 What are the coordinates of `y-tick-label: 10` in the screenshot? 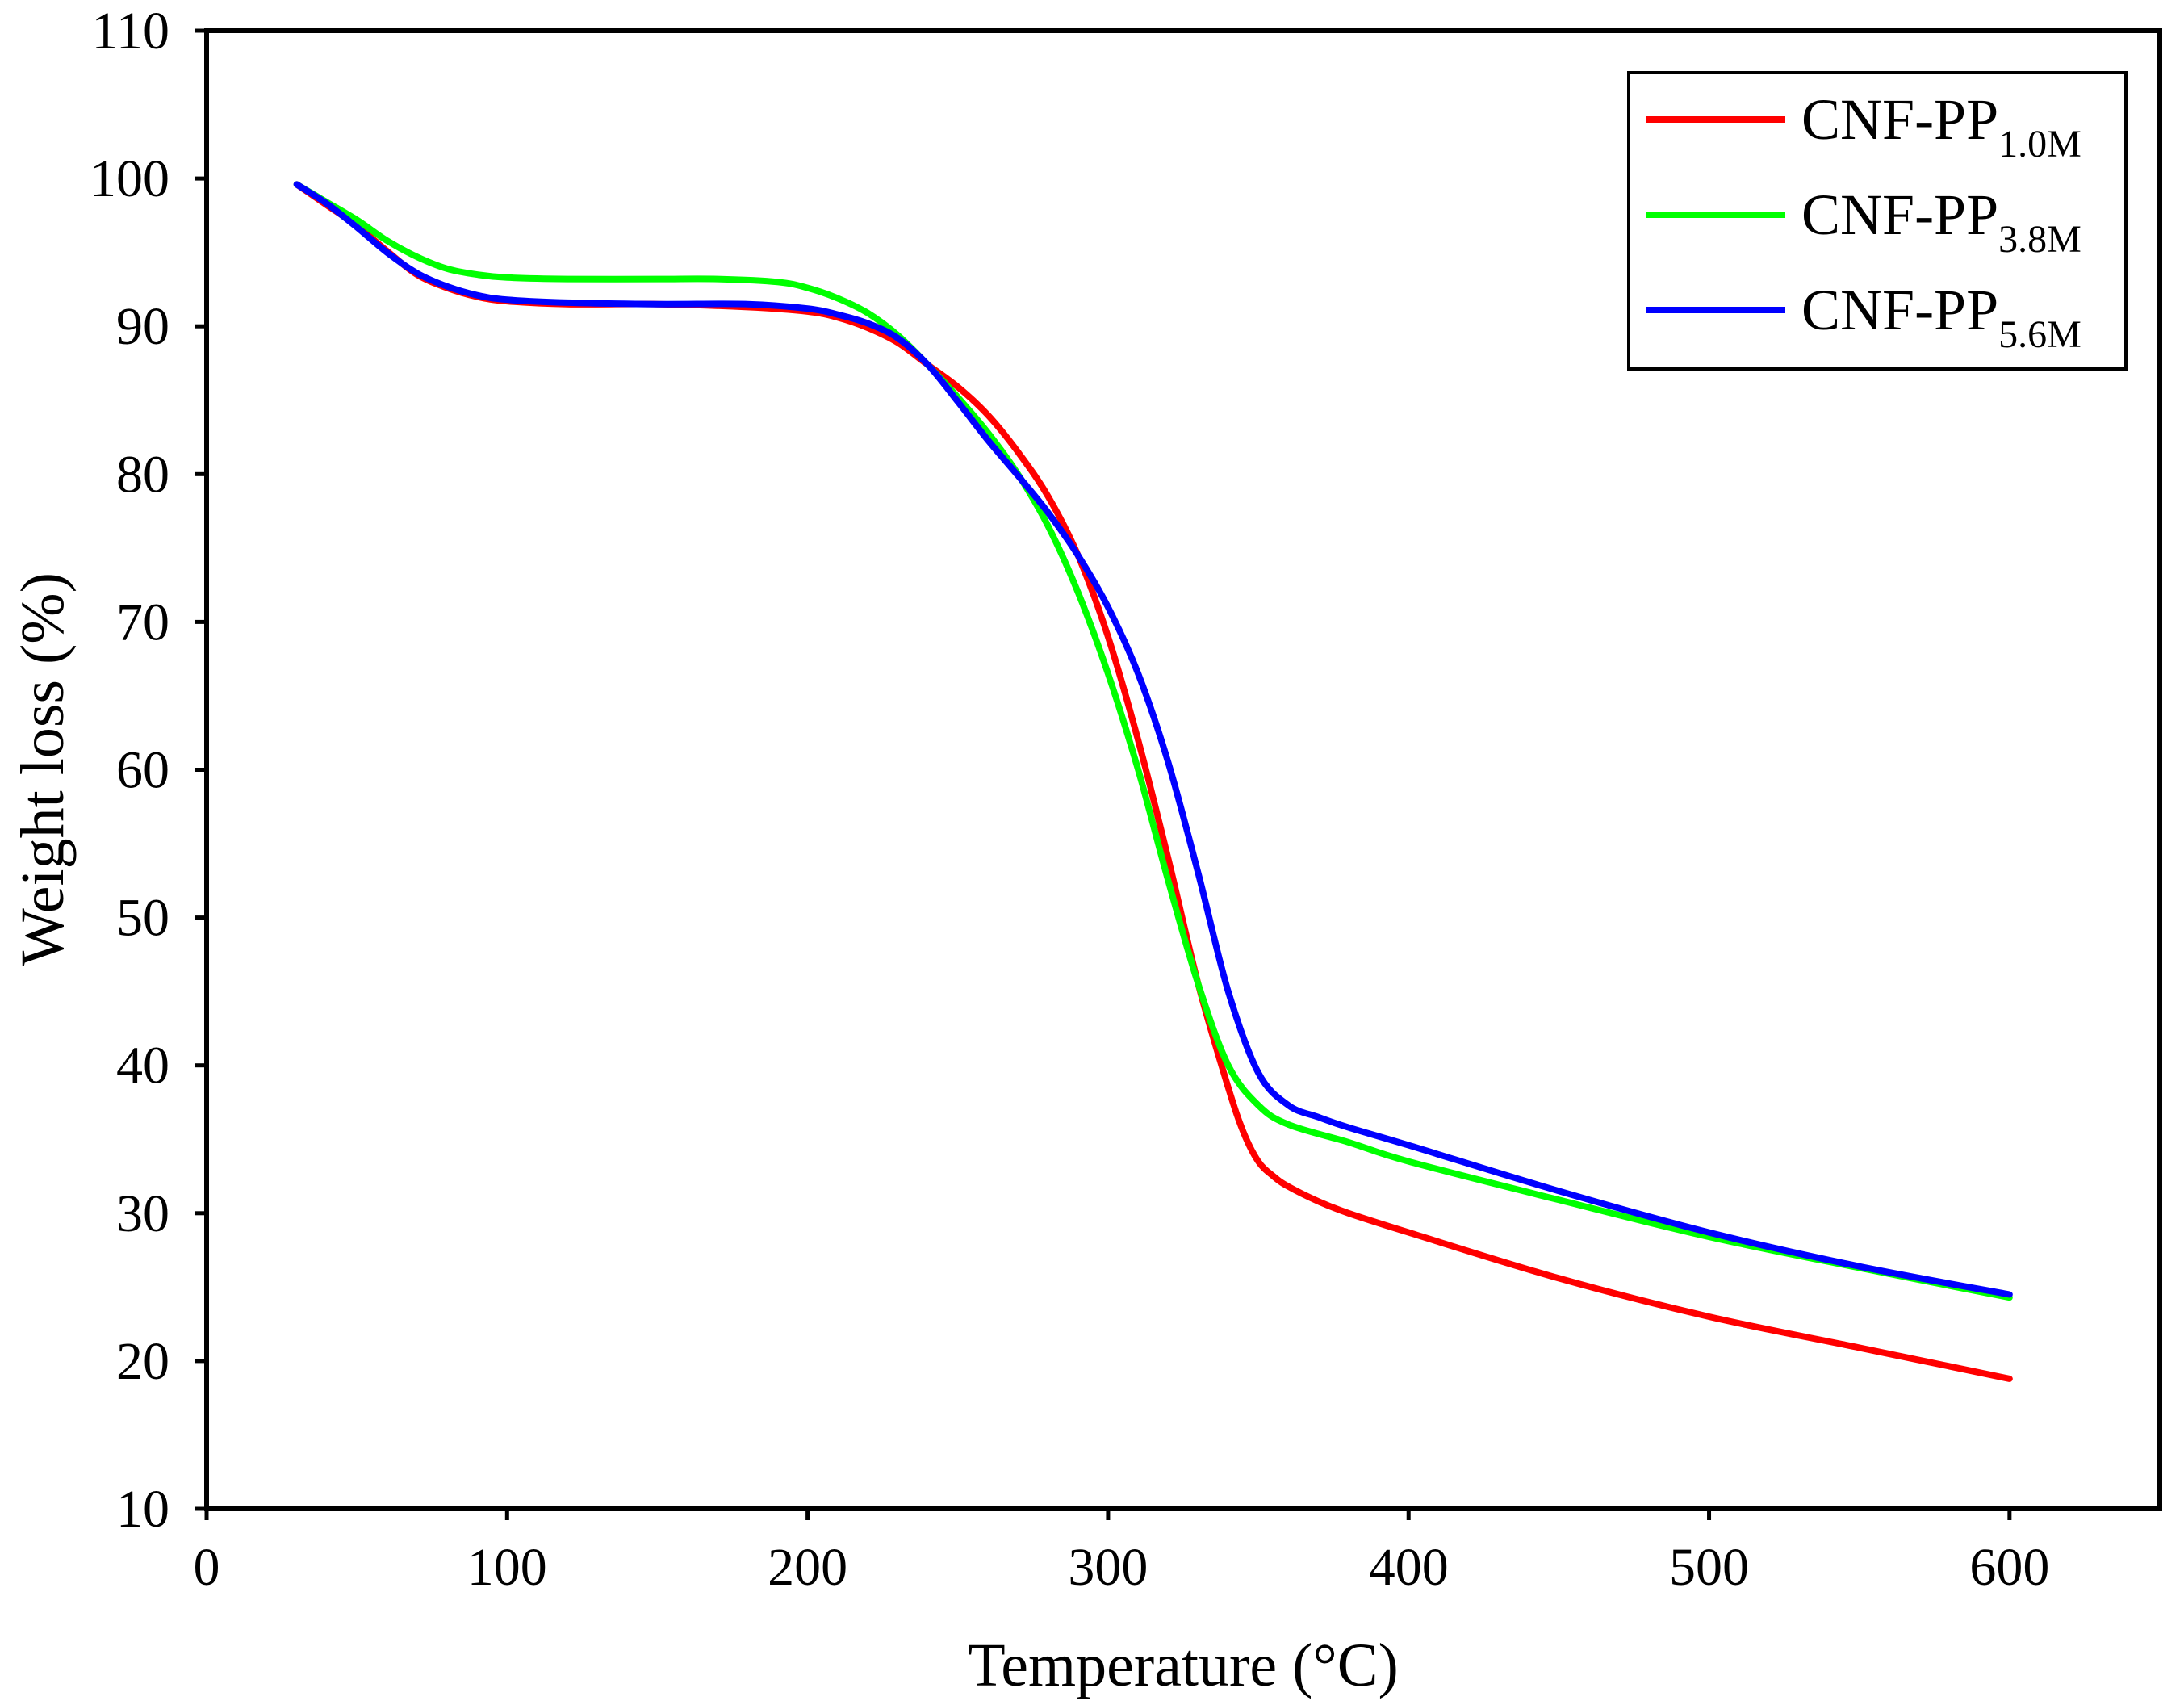 It's located at (142, 1509).